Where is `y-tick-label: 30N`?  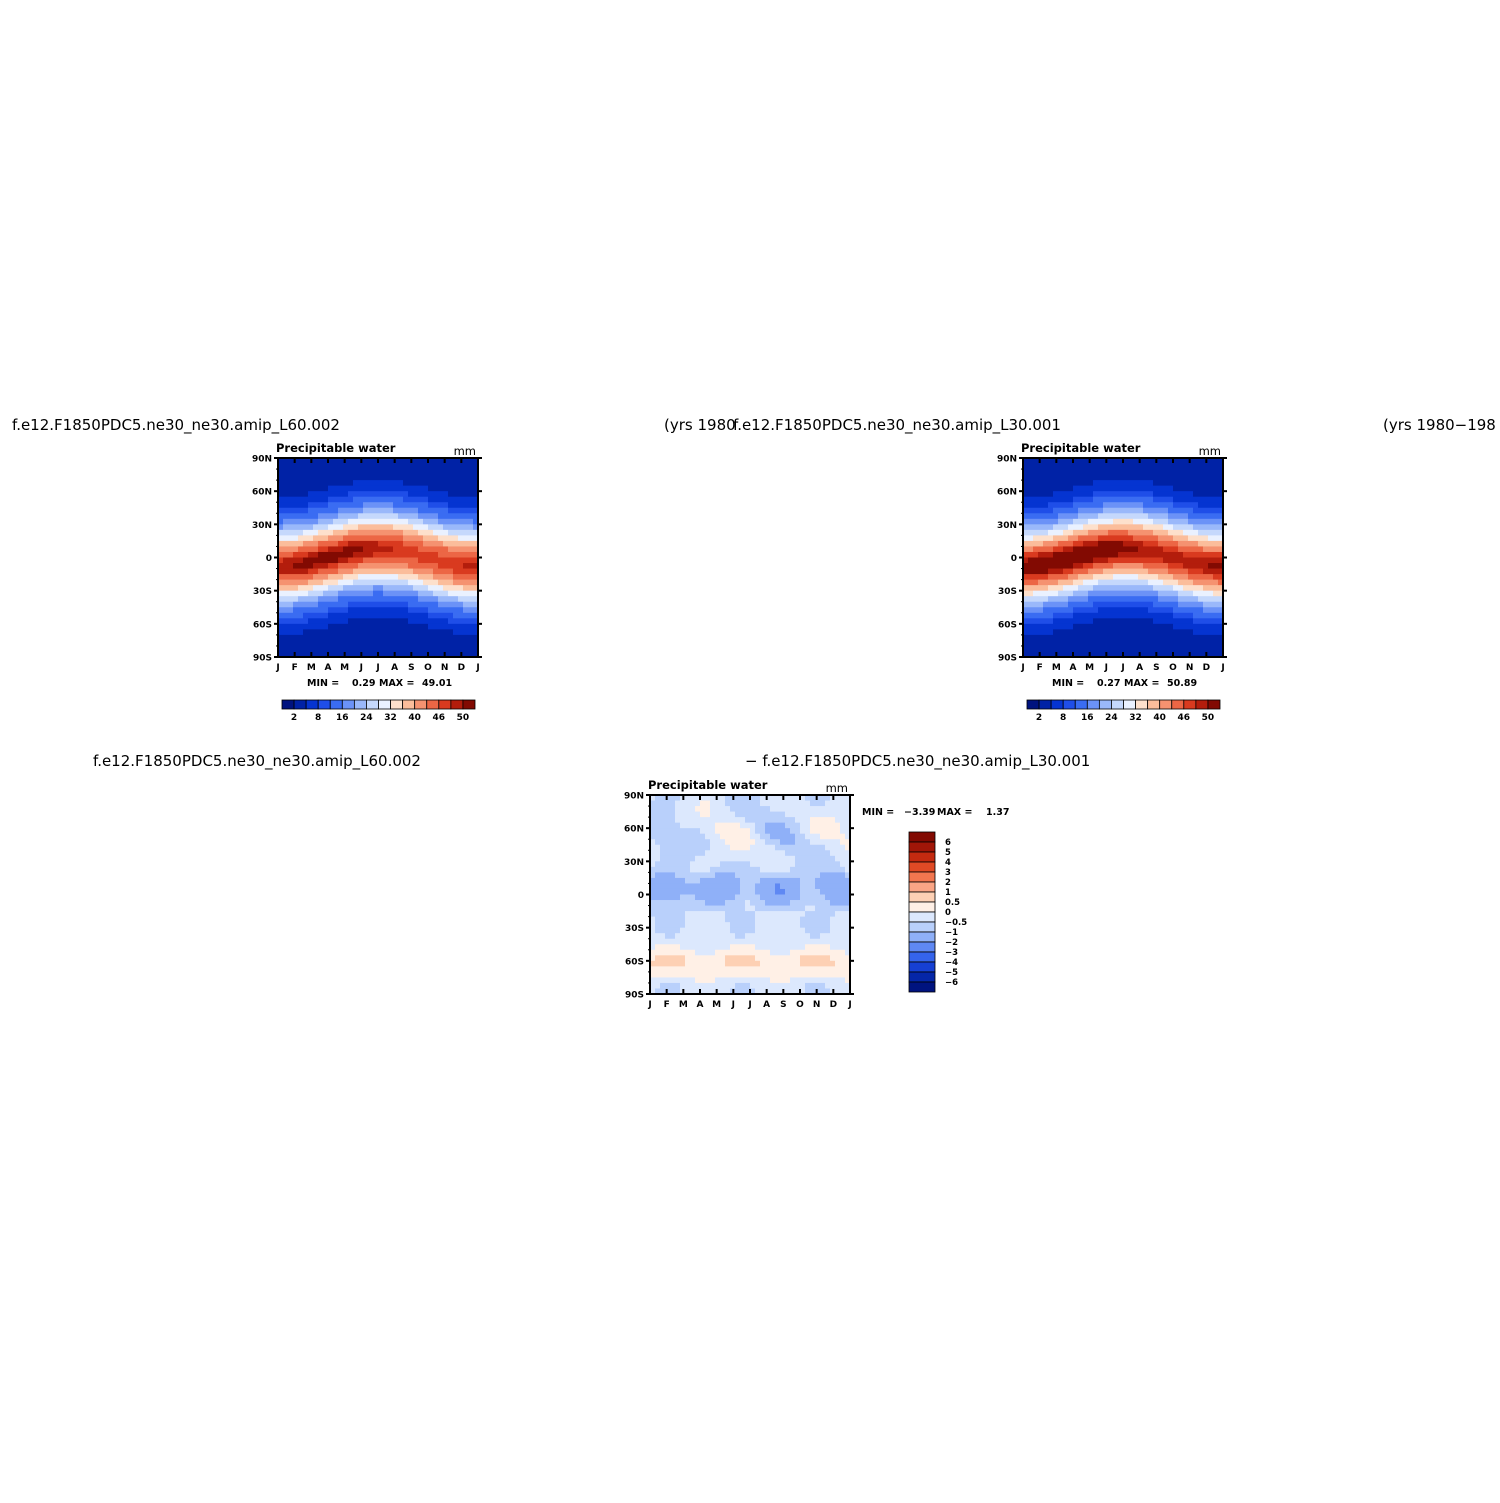
y-tick-label: 30N is located at coordinates (1007, 526).